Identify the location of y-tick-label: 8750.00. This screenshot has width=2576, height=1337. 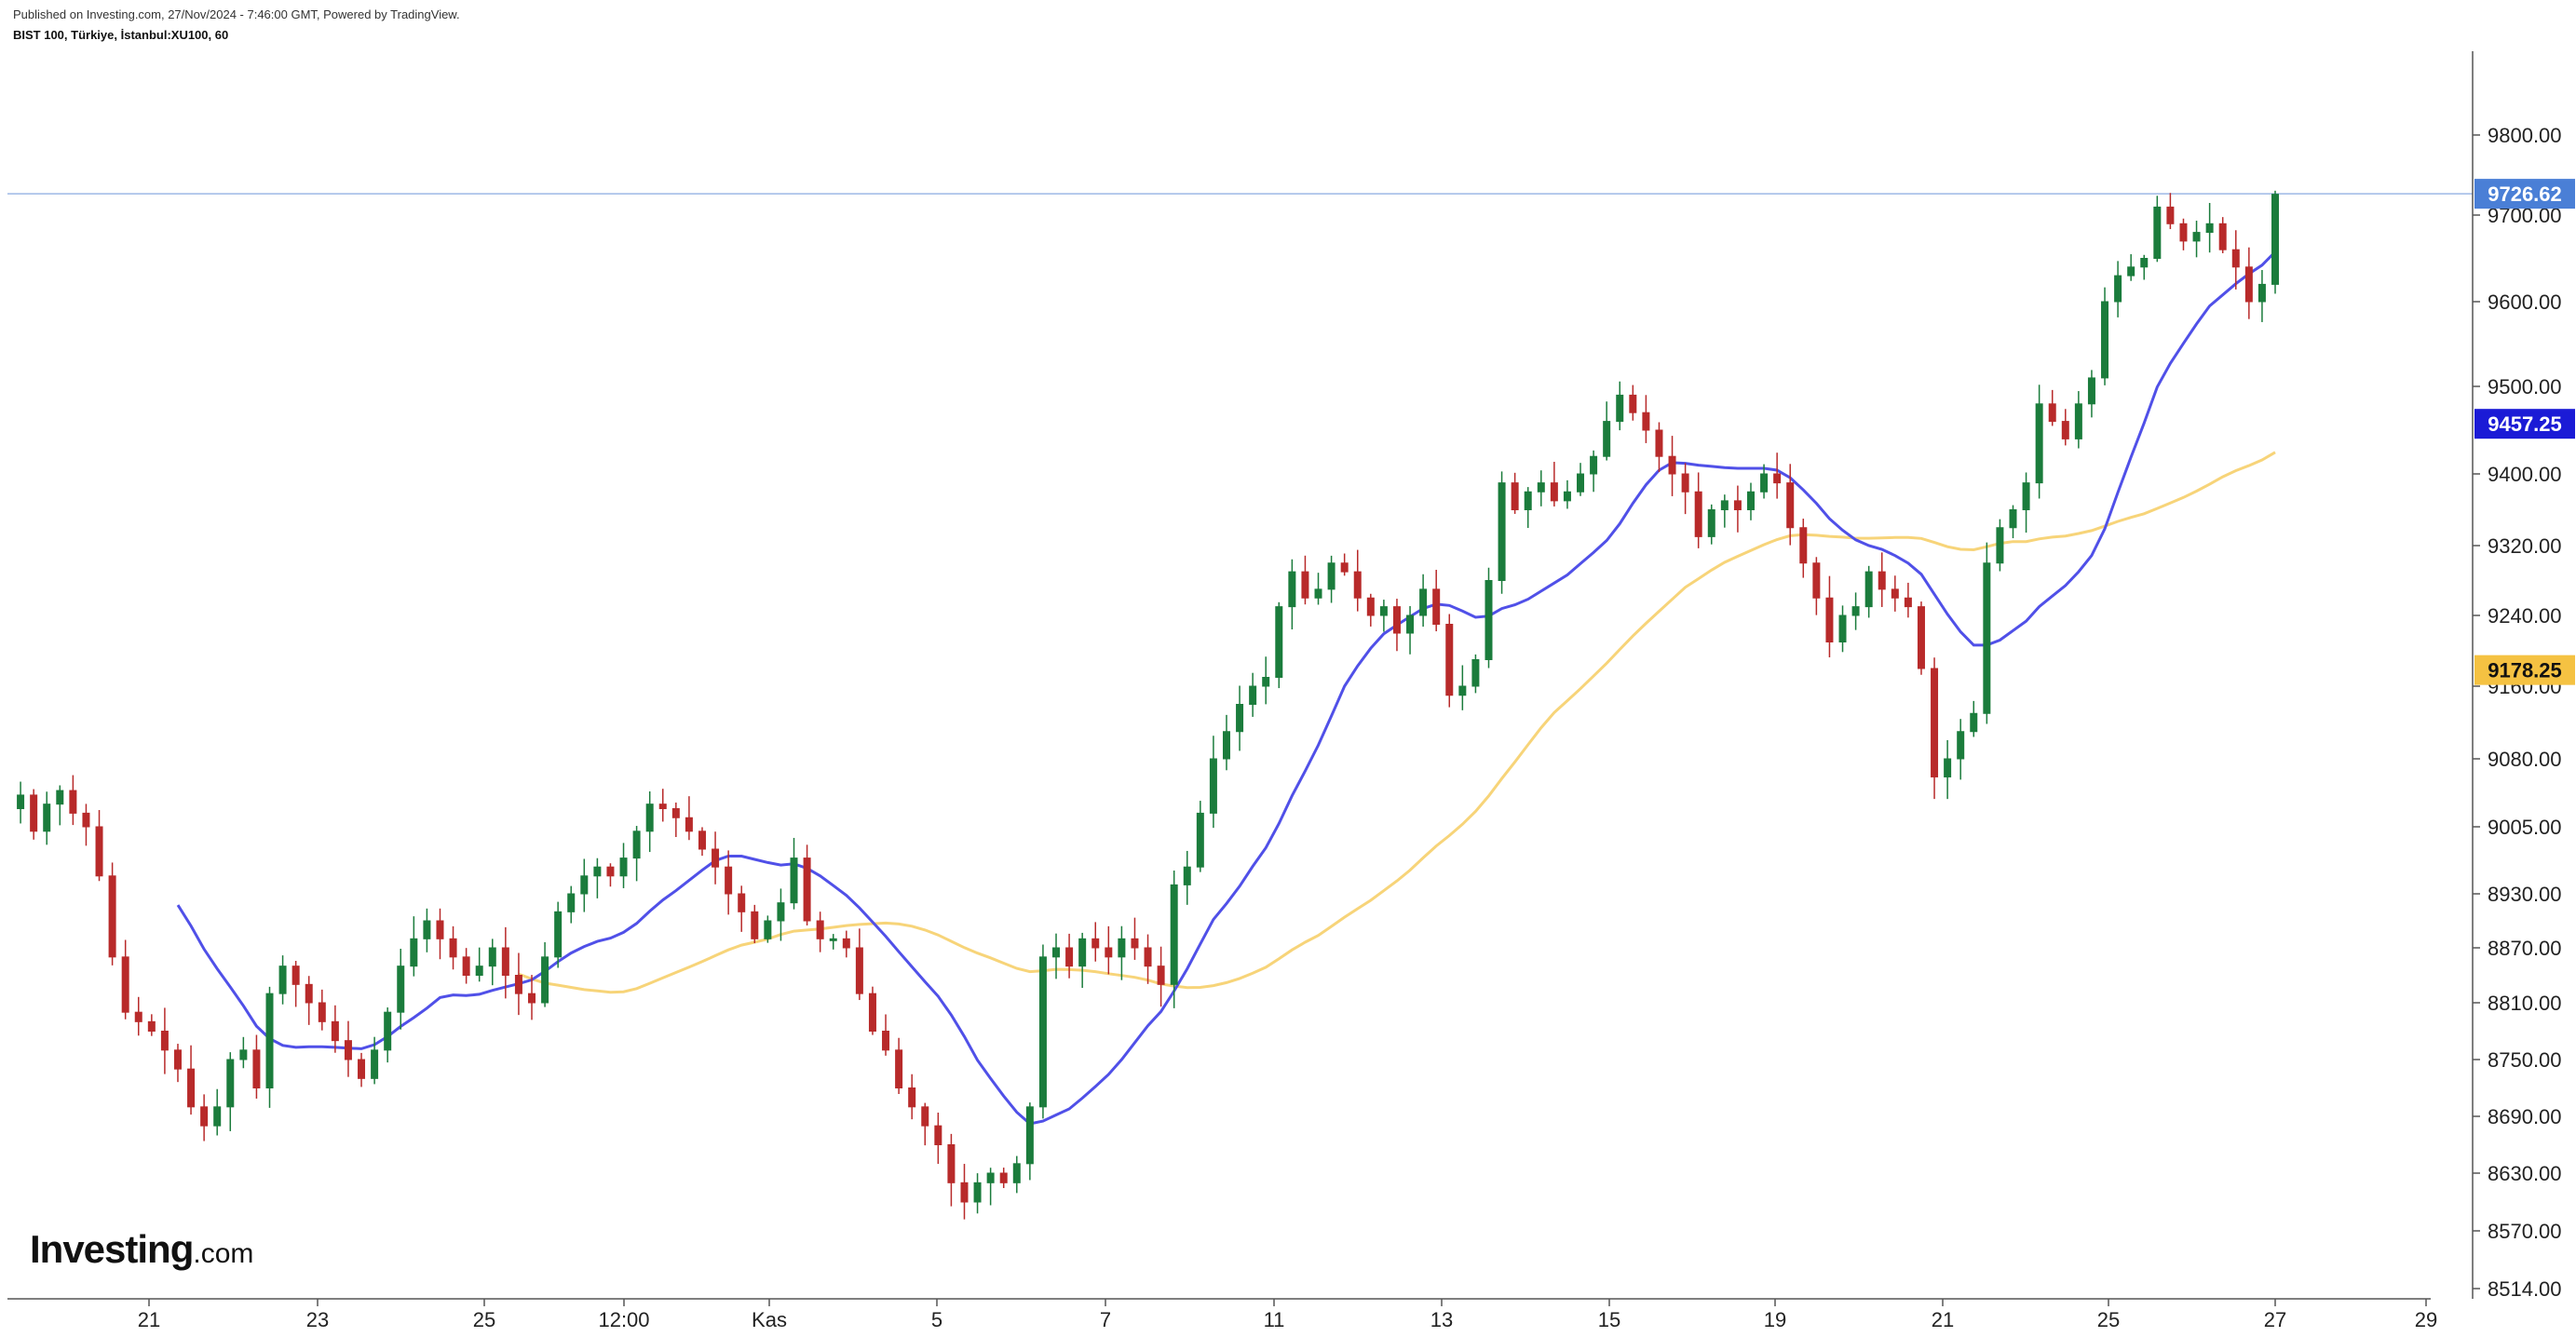
(2525, 1060).